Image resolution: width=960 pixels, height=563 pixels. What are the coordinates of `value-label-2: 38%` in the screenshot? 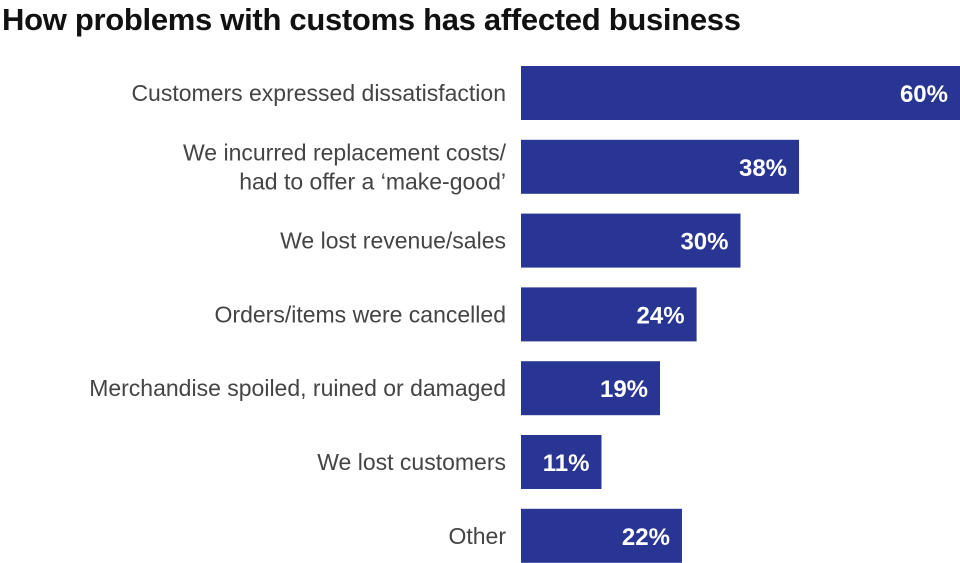 It's located at (763, 168).